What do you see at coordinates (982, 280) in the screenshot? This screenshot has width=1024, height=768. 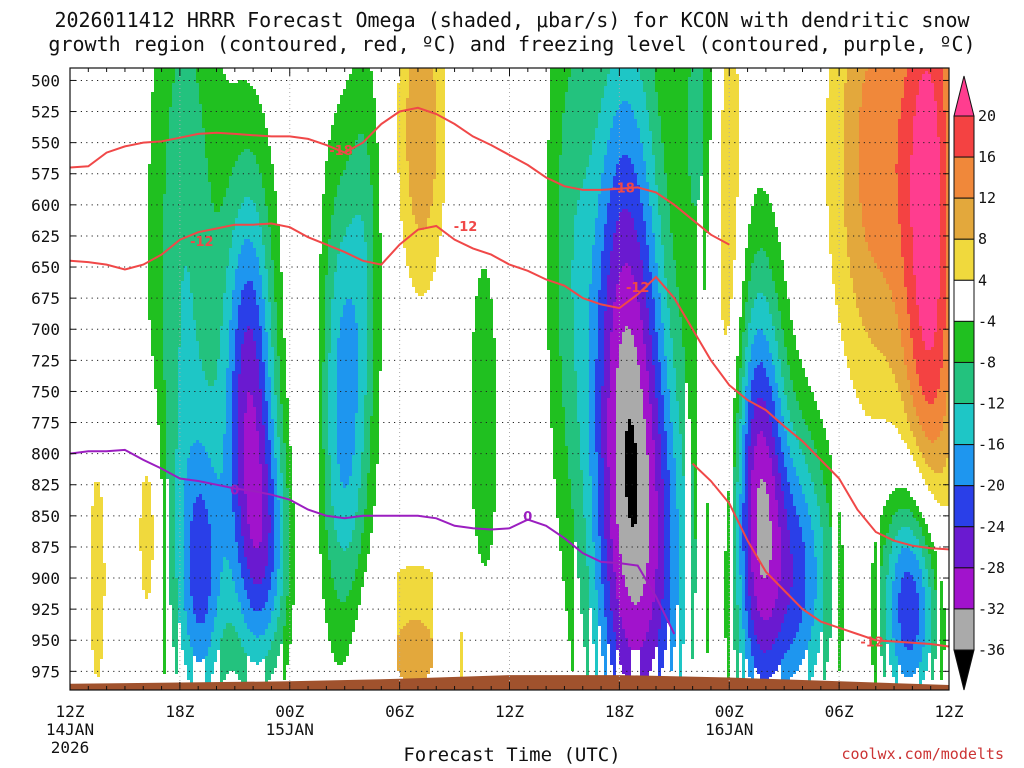 I see `colorbar-label: 4` at bounding box center [982, 280].